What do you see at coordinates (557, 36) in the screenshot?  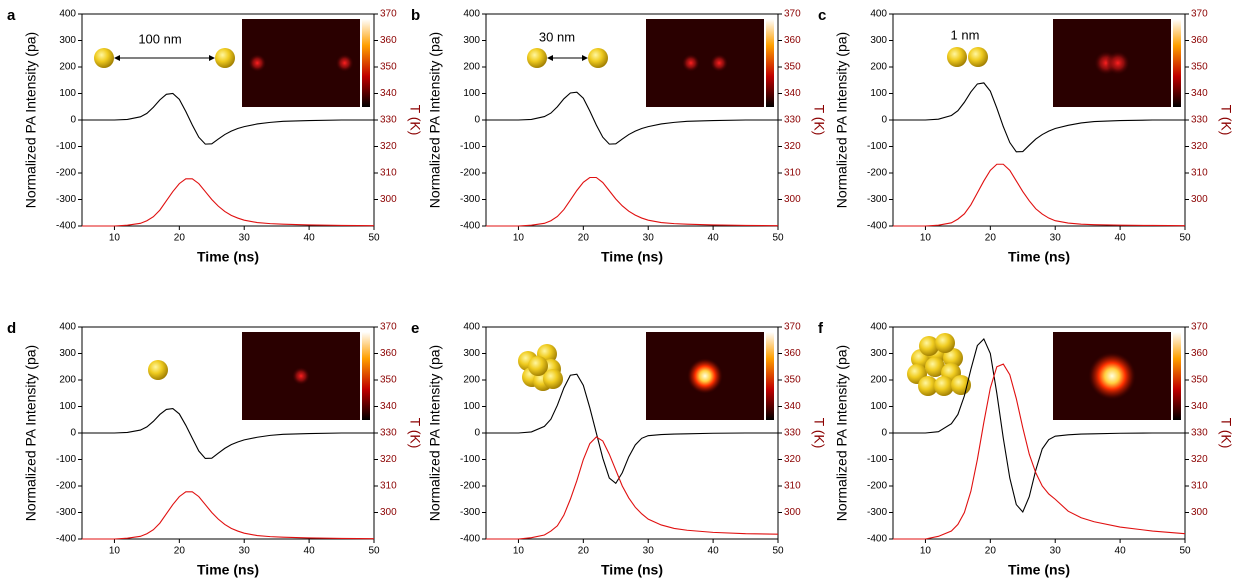 I see `annotation: 30 nm` at bounding box center [557, 36].